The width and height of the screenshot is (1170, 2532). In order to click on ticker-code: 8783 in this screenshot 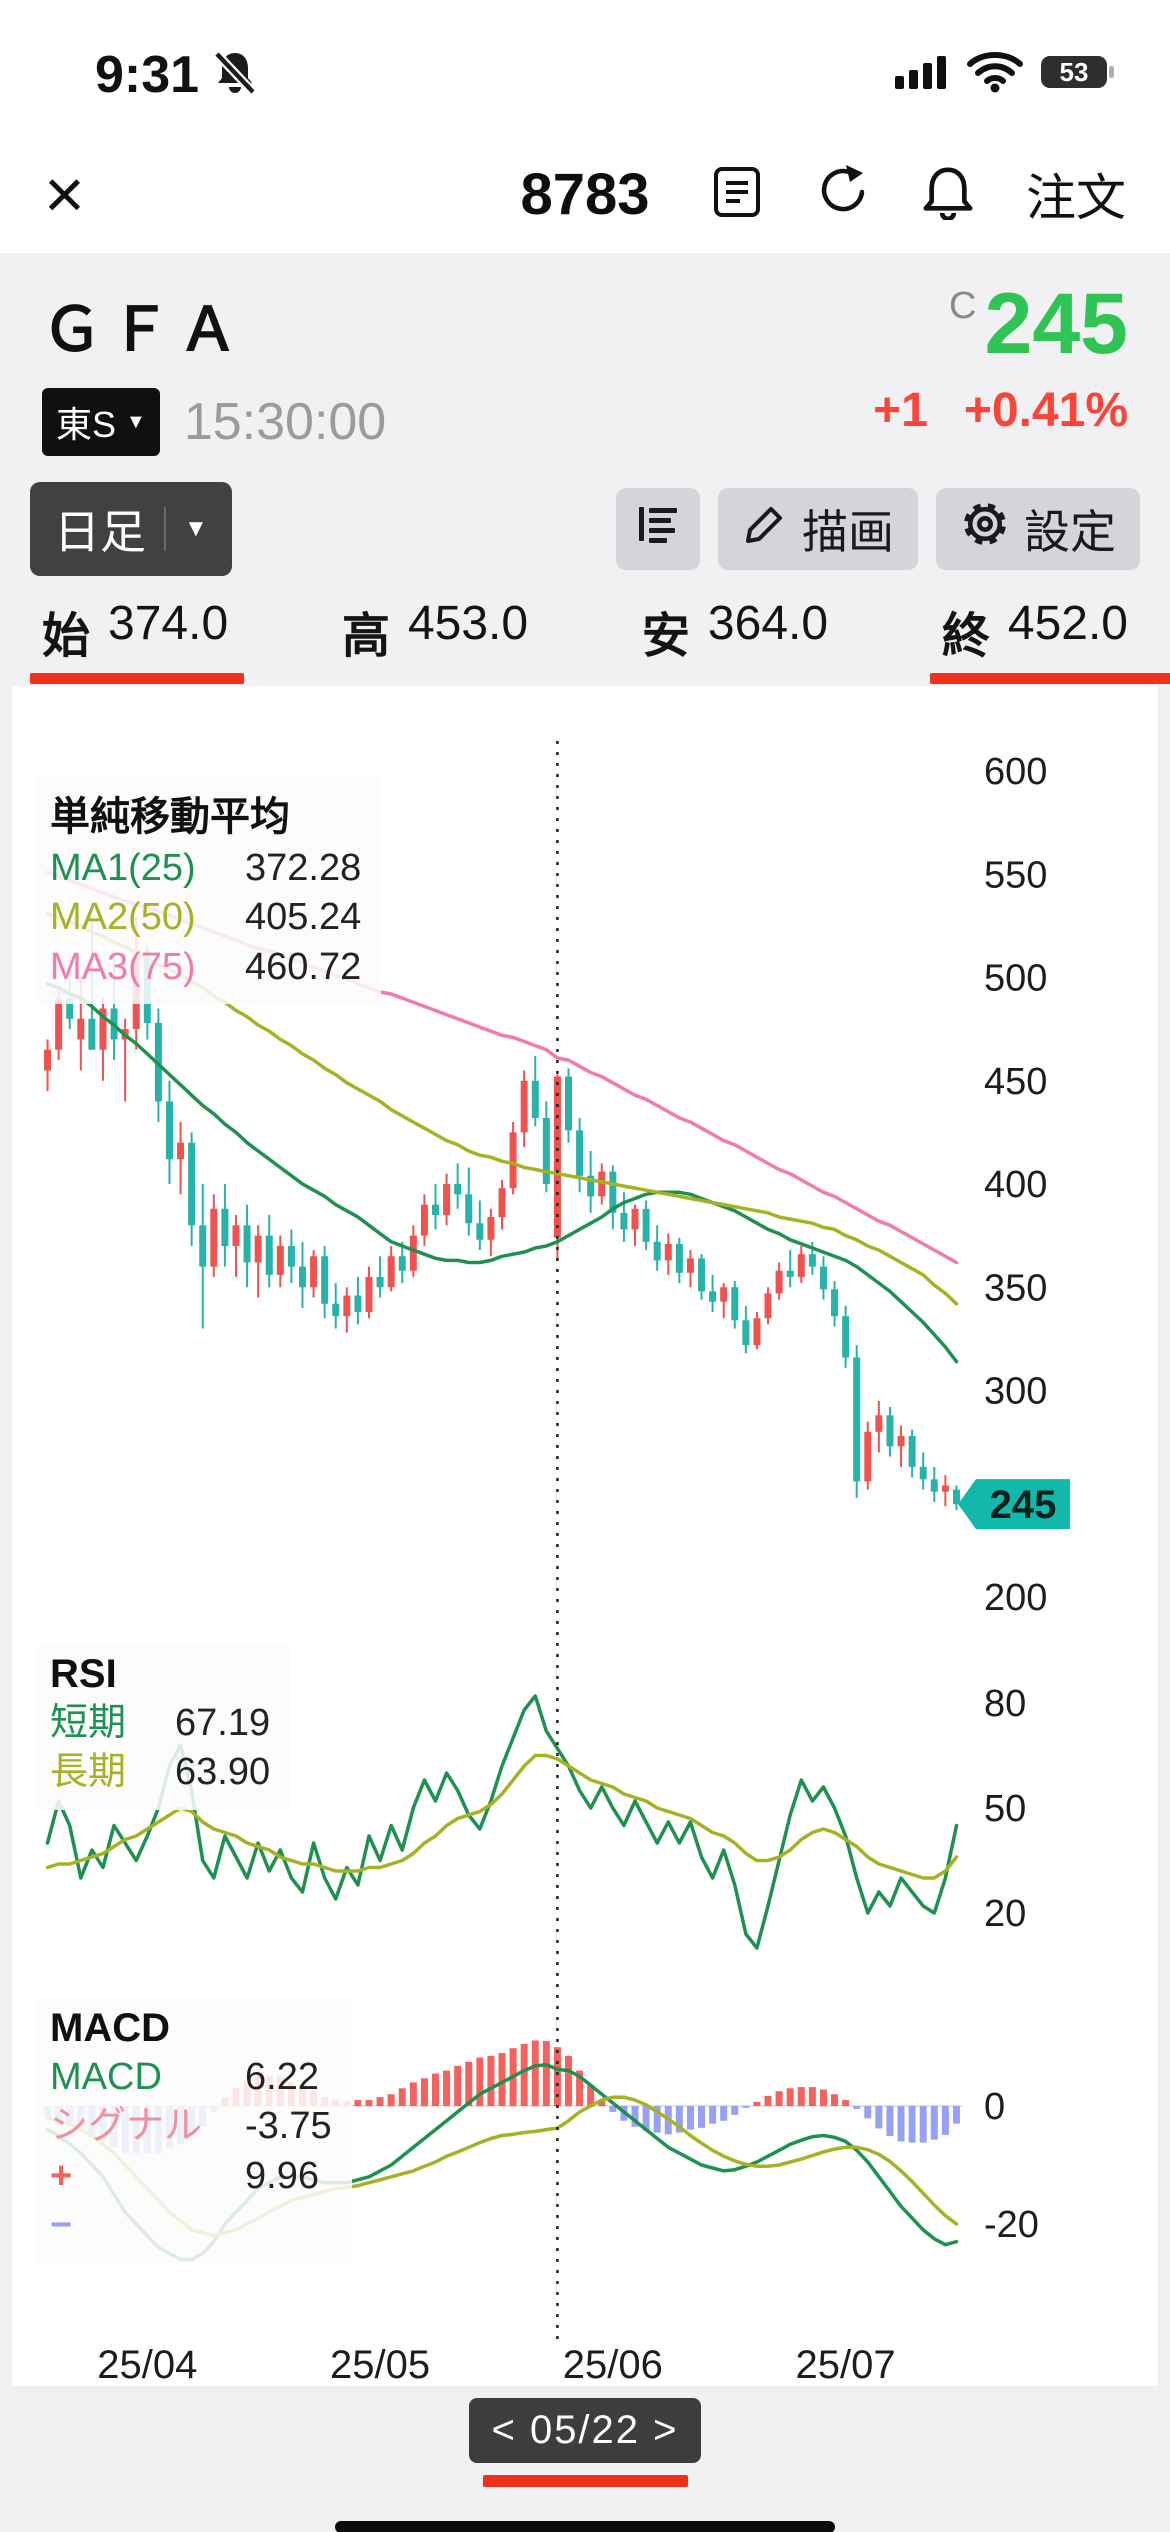, I will do `click(585, 194)`.